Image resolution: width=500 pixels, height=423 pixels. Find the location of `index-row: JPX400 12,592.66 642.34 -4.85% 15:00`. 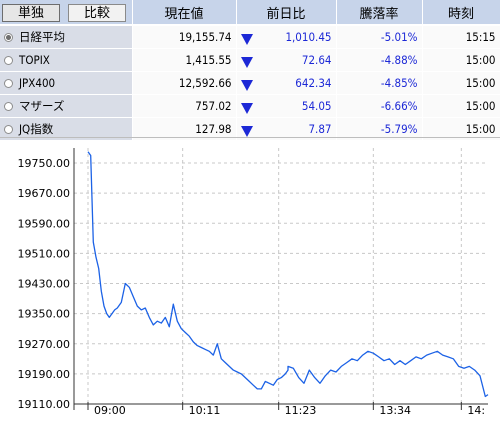

index-row: JPX400 12,592.66 642.34 -4.85% 15:00 is located at coordinates (250, 83).